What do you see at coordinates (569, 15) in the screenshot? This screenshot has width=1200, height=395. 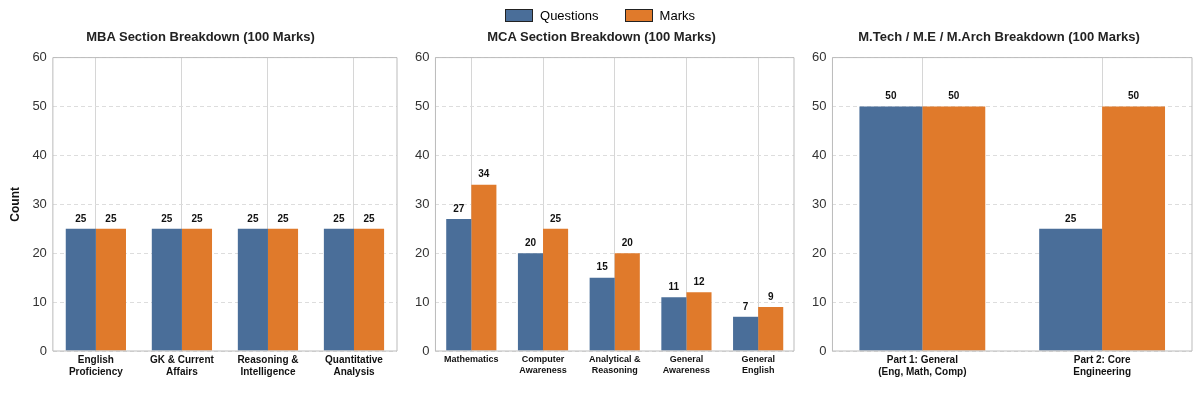 I see `legend-label: Questions` at bounding box center [569, 15].